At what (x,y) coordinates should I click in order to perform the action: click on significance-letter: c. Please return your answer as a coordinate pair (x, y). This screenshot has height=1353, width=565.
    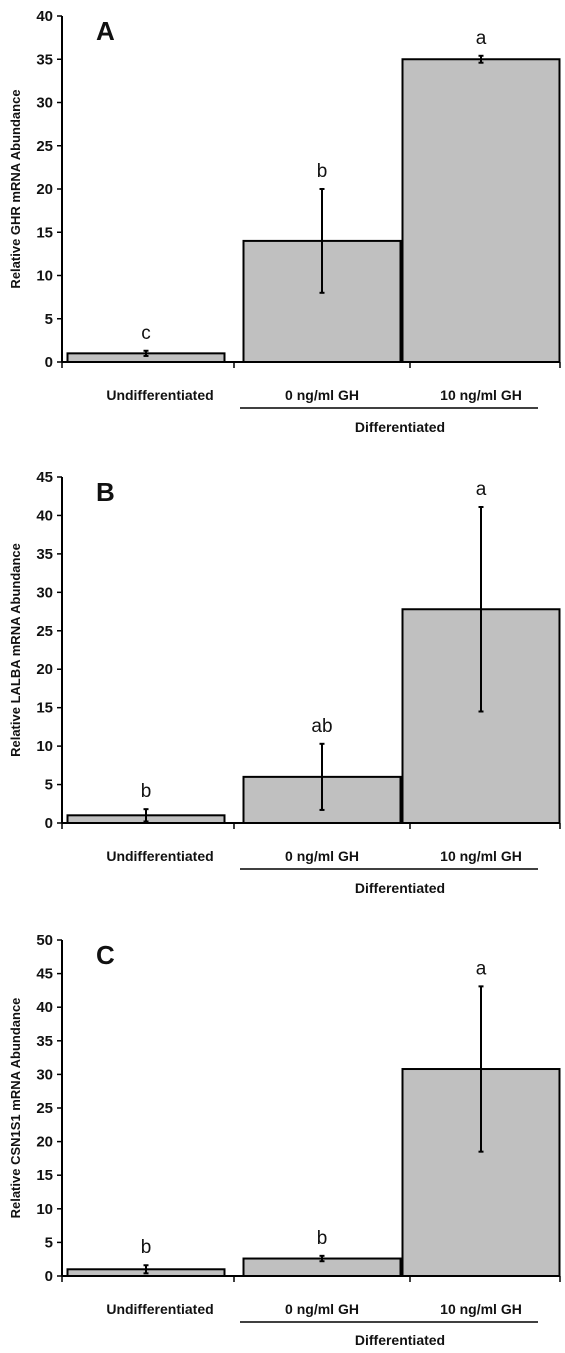
    Looking at the image, I should click on (146, 333).